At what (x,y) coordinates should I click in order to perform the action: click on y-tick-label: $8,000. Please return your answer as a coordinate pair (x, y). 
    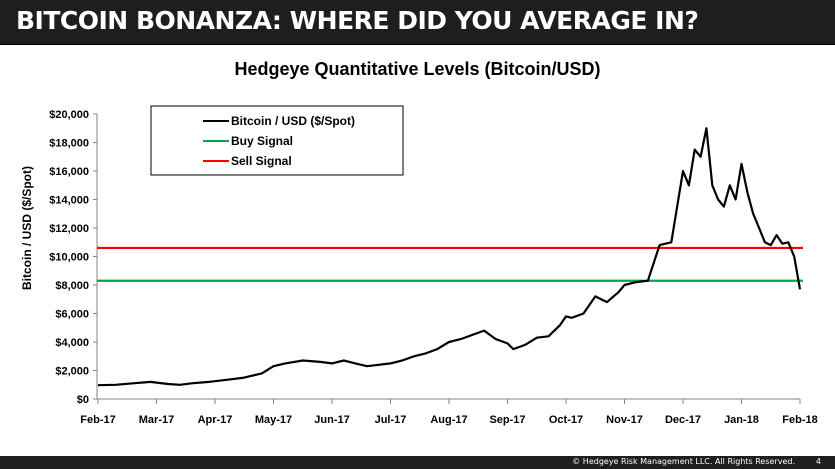
    Looking at the image, I should click on (72, 286).